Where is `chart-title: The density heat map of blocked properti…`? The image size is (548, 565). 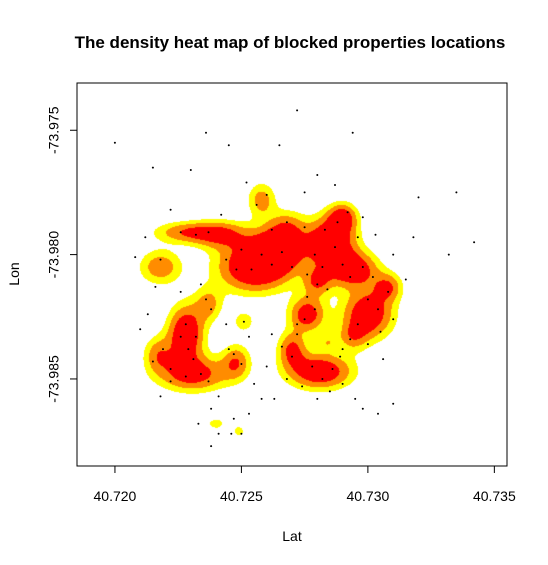 chart-title: The density heat map of blocked properti… is located at coordinates (290, 42).